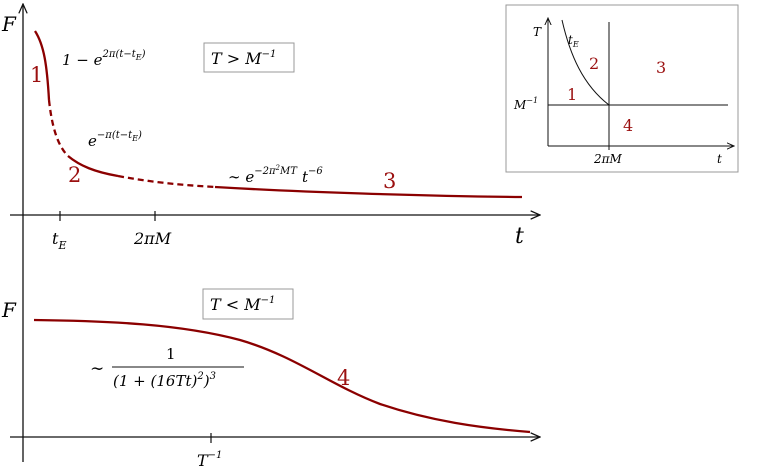  What do you see at coordinates (115, 140) in the screenshot?
I see `formula-region-2: e−π(t−tE)` at bounding box center [115, 140].